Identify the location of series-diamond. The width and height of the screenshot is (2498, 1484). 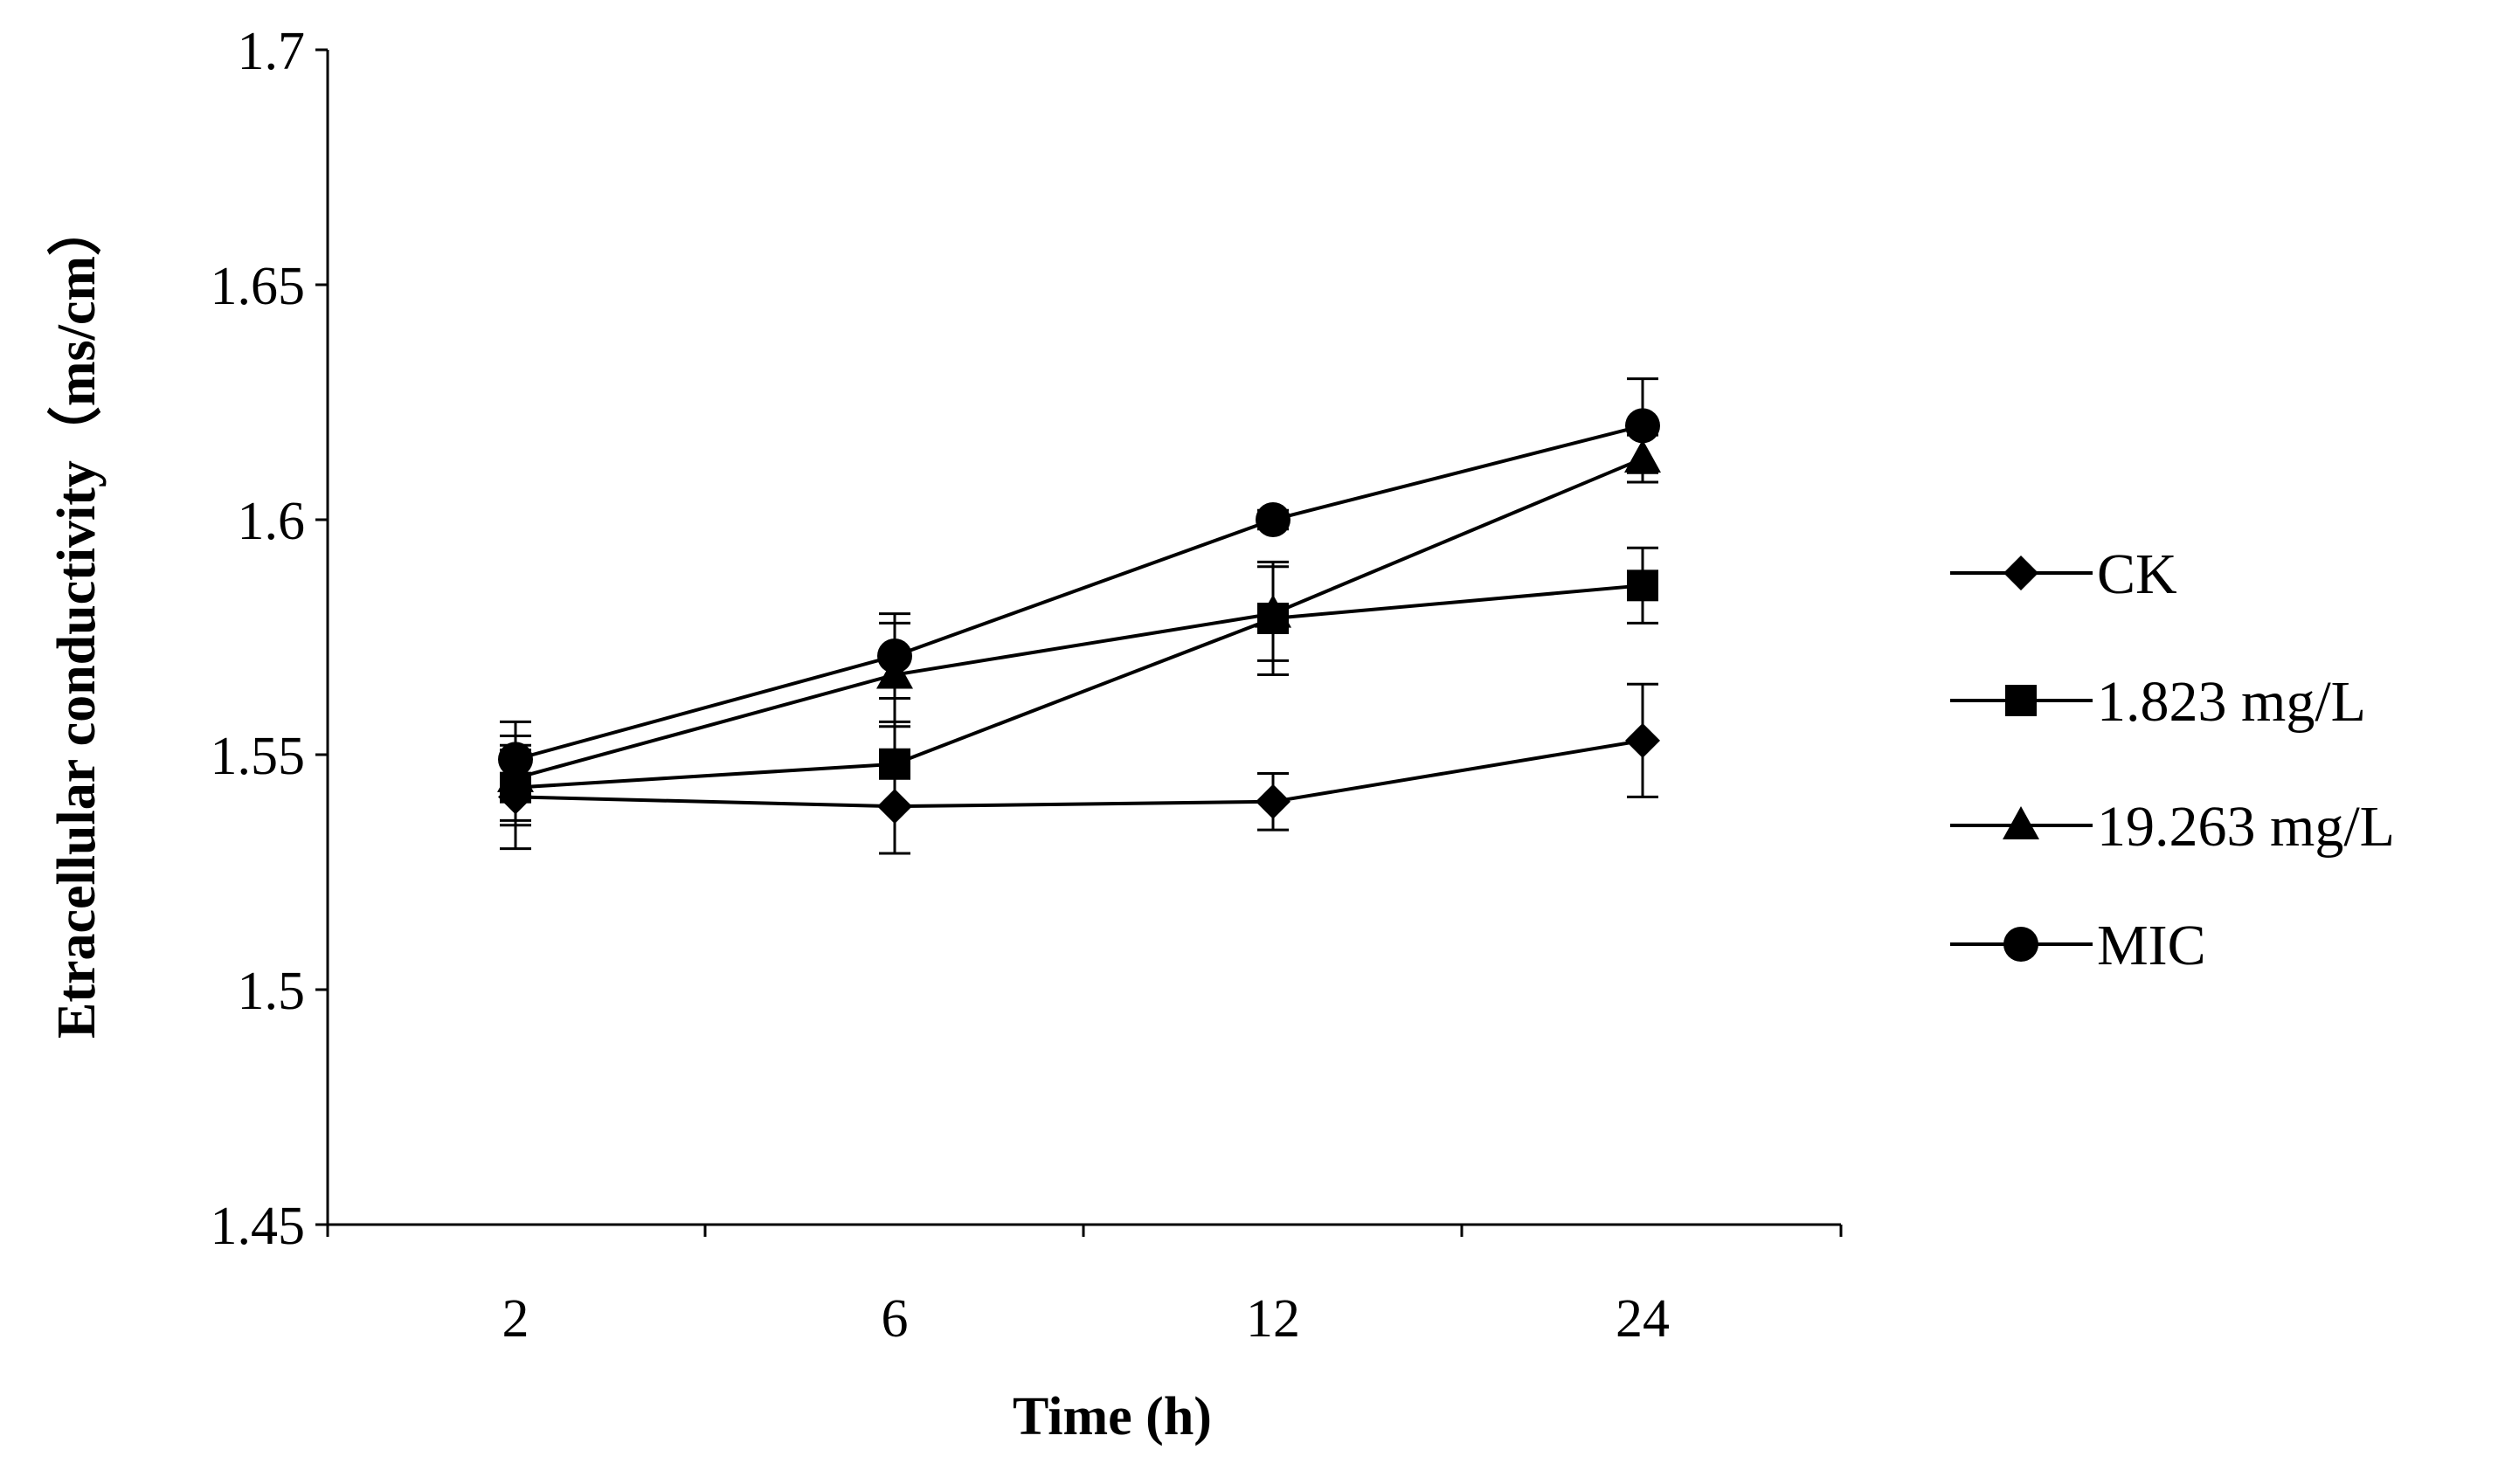
(1079, 768).